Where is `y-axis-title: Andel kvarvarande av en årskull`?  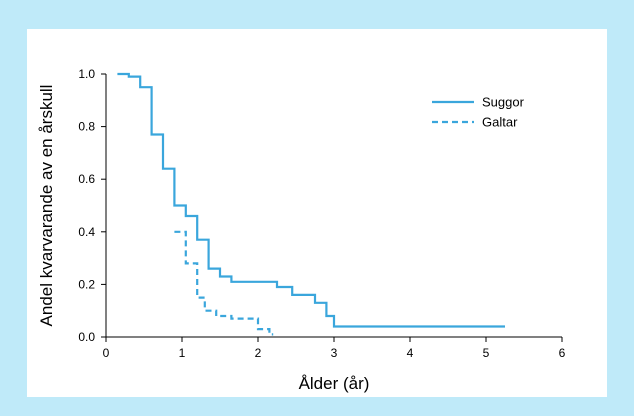
y-axis-title: Andel kvarvarande av en årskull is located at coordinates (46, 206).